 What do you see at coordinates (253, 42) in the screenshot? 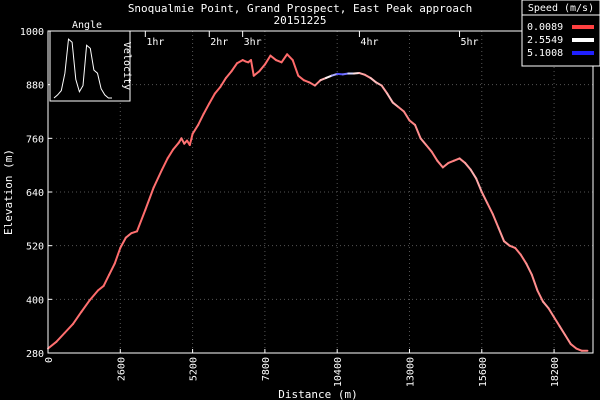
I see `time-tick-label: 3hr` at bounding box center [253, 42].